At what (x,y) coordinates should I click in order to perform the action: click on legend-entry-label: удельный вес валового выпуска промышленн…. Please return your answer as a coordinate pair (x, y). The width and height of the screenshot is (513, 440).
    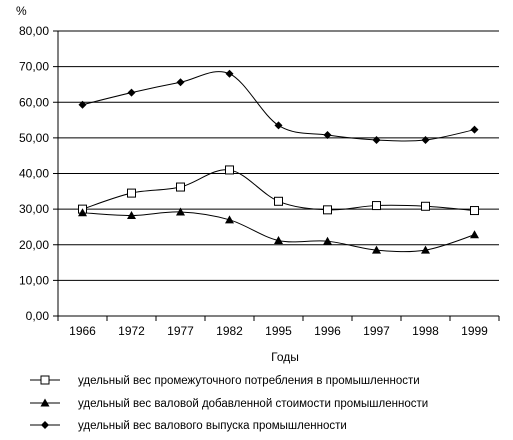
    Looking at the image, I should click on (212, 426).